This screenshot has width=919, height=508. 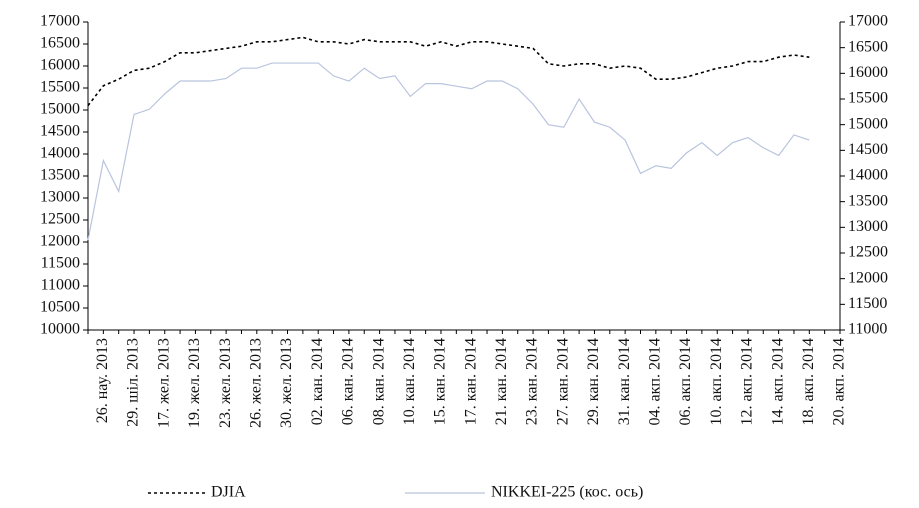 I want to click on y2-tick-label: 17000, so click(x=868, y=21).